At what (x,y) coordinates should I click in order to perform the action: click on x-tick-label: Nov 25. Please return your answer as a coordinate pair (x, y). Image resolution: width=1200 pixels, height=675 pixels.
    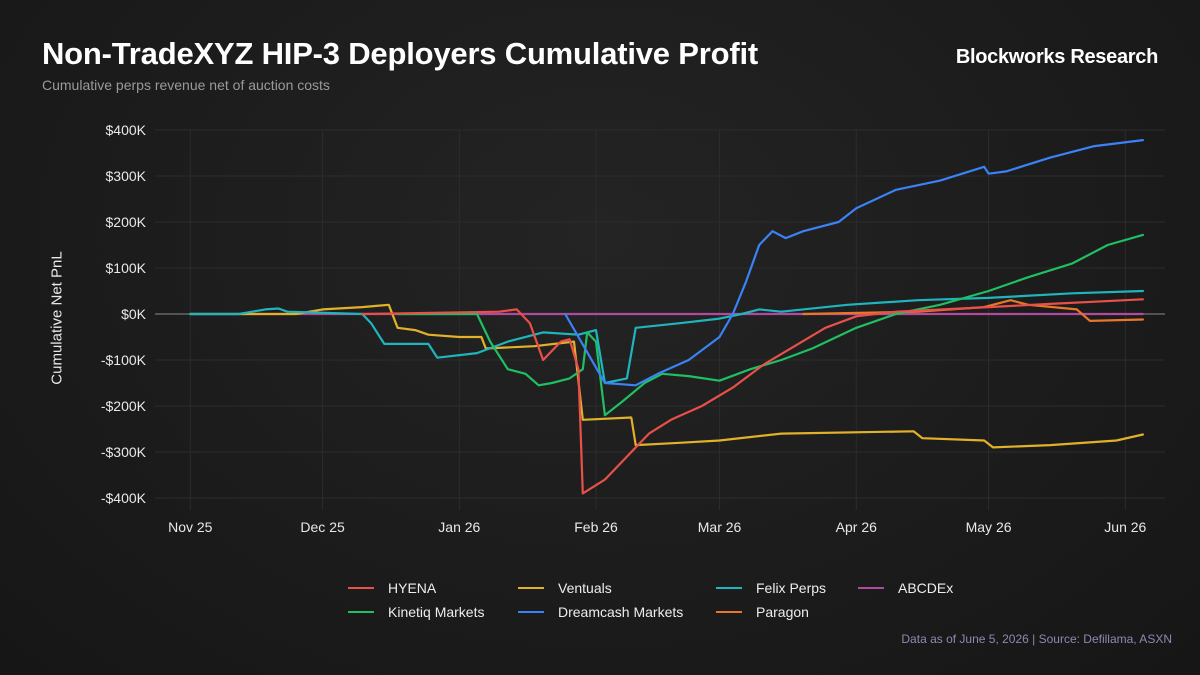
    Looking at the image, I should click on (190, 527).